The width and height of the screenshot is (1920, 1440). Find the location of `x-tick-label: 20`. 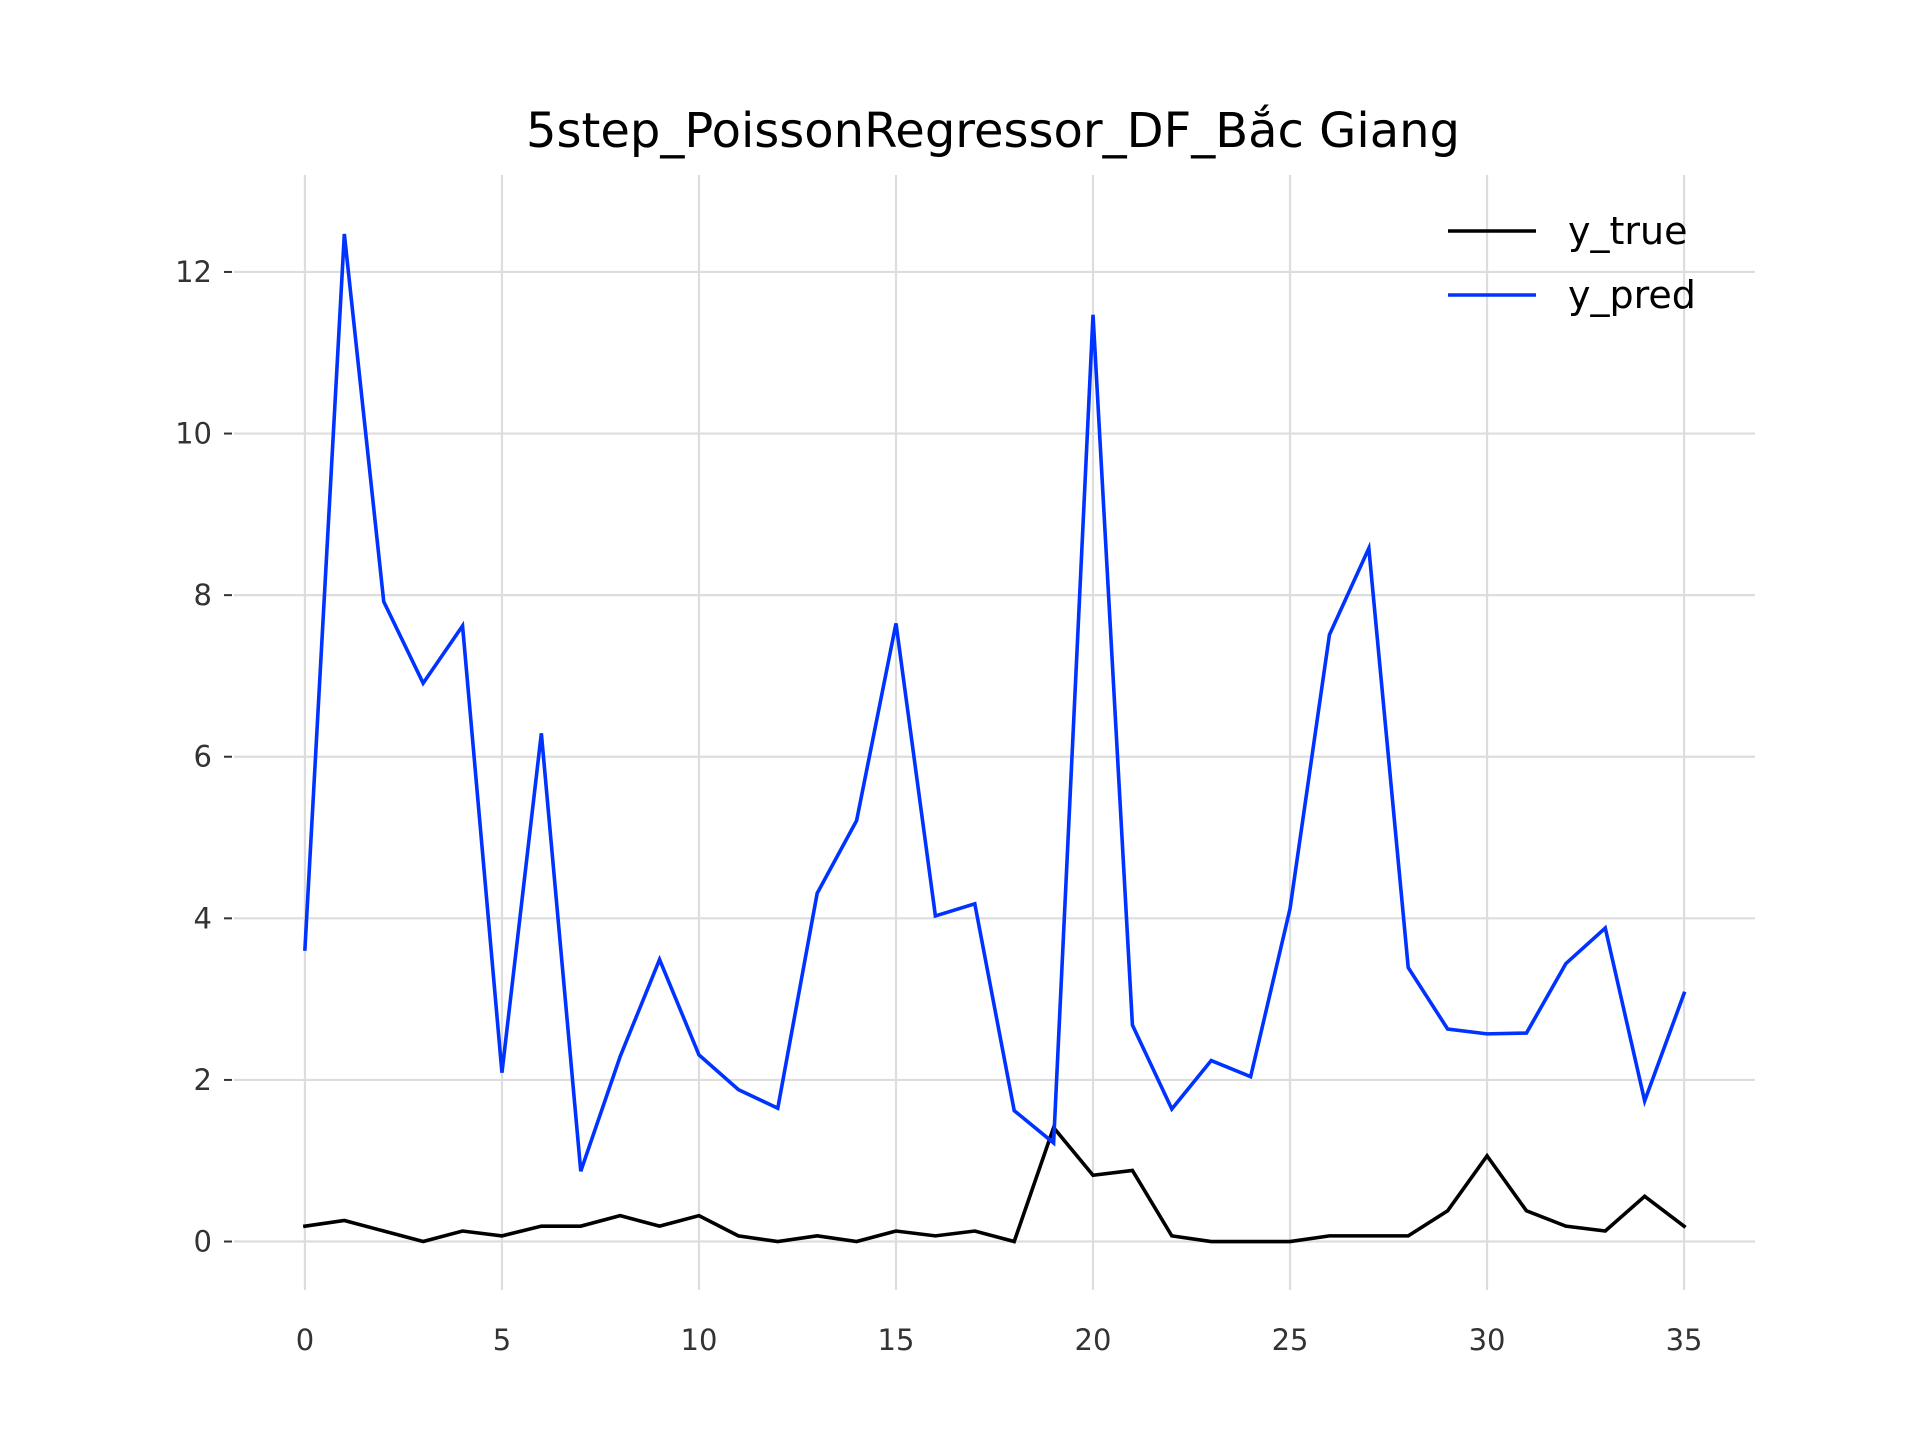

x-tick-label: 20 is located at coordinates (1093, 1340).